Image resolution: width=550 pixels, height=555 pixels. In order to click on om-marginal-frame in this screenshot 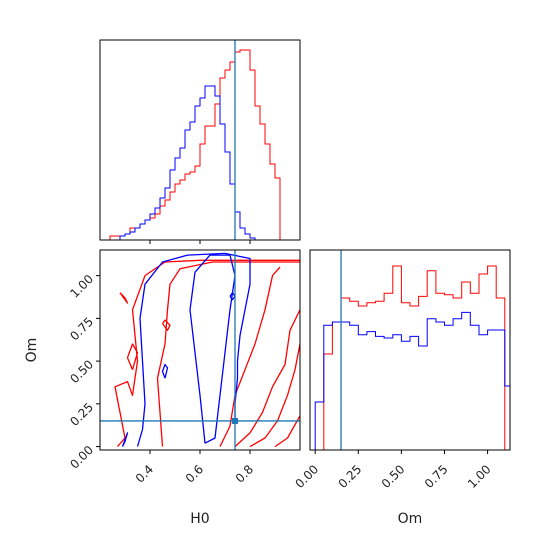, I will do `click(410, 350)`.